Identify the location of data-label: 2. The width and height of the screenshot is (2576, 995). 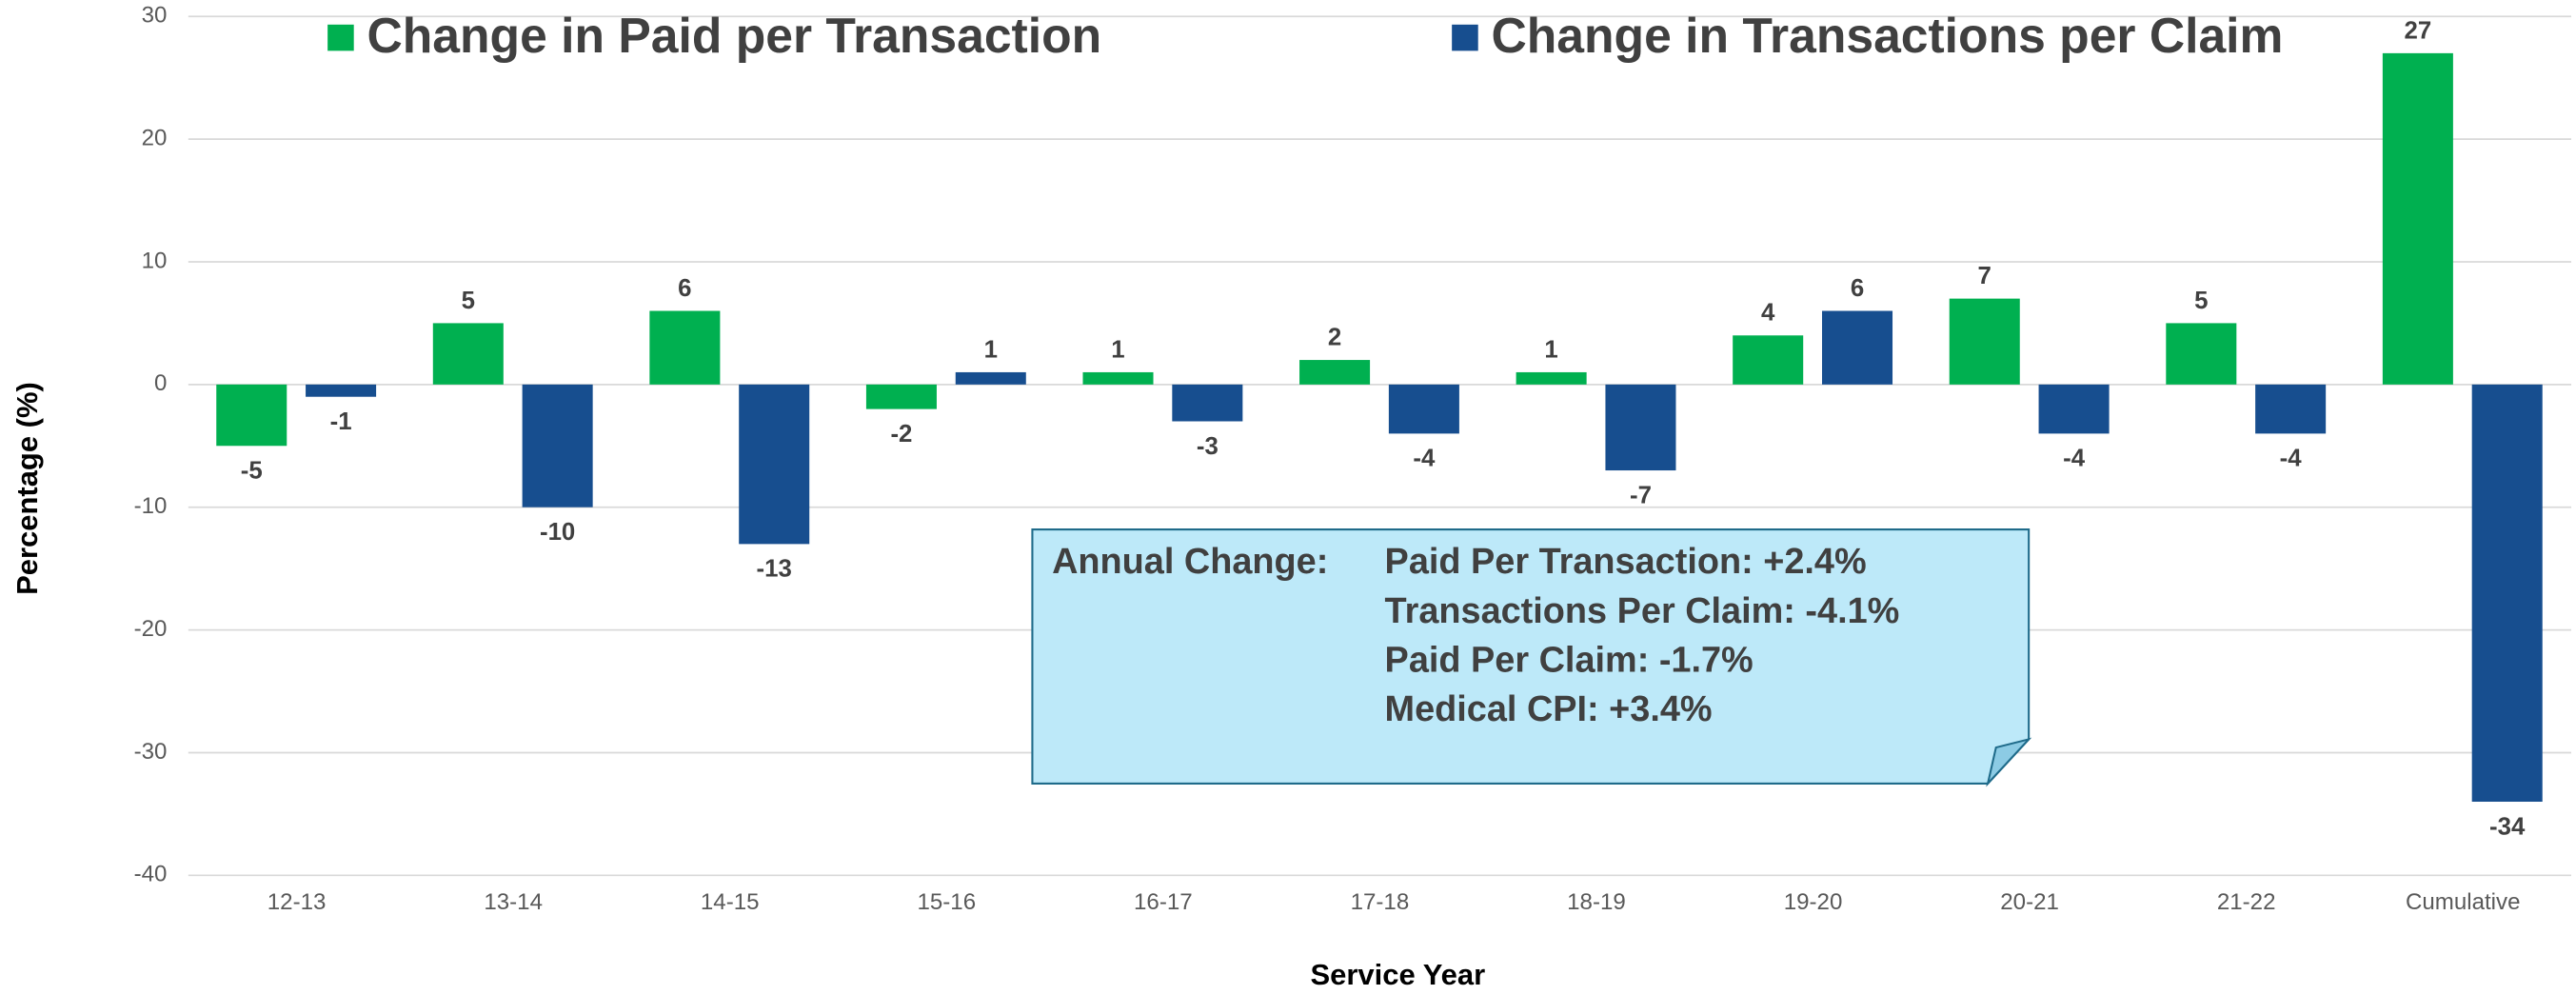
(1334, 338).